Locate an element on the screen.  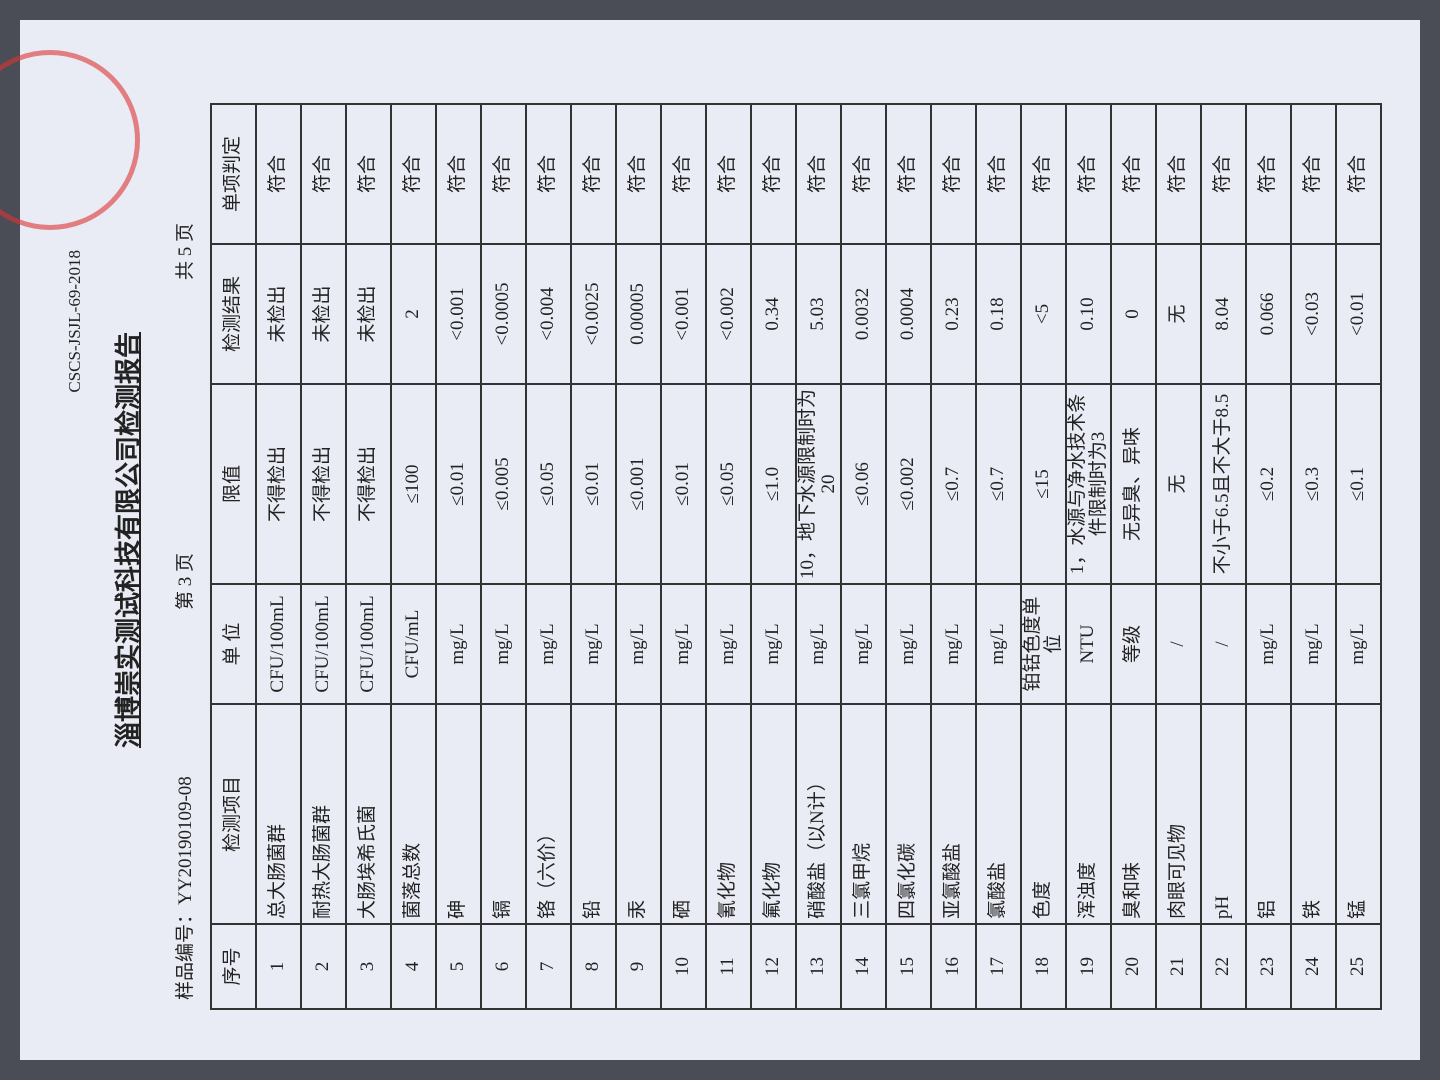
row: 16 亚氯酸盐 mg/L ≤0.7 0.23 符合 is located at coordinates (953, 556).